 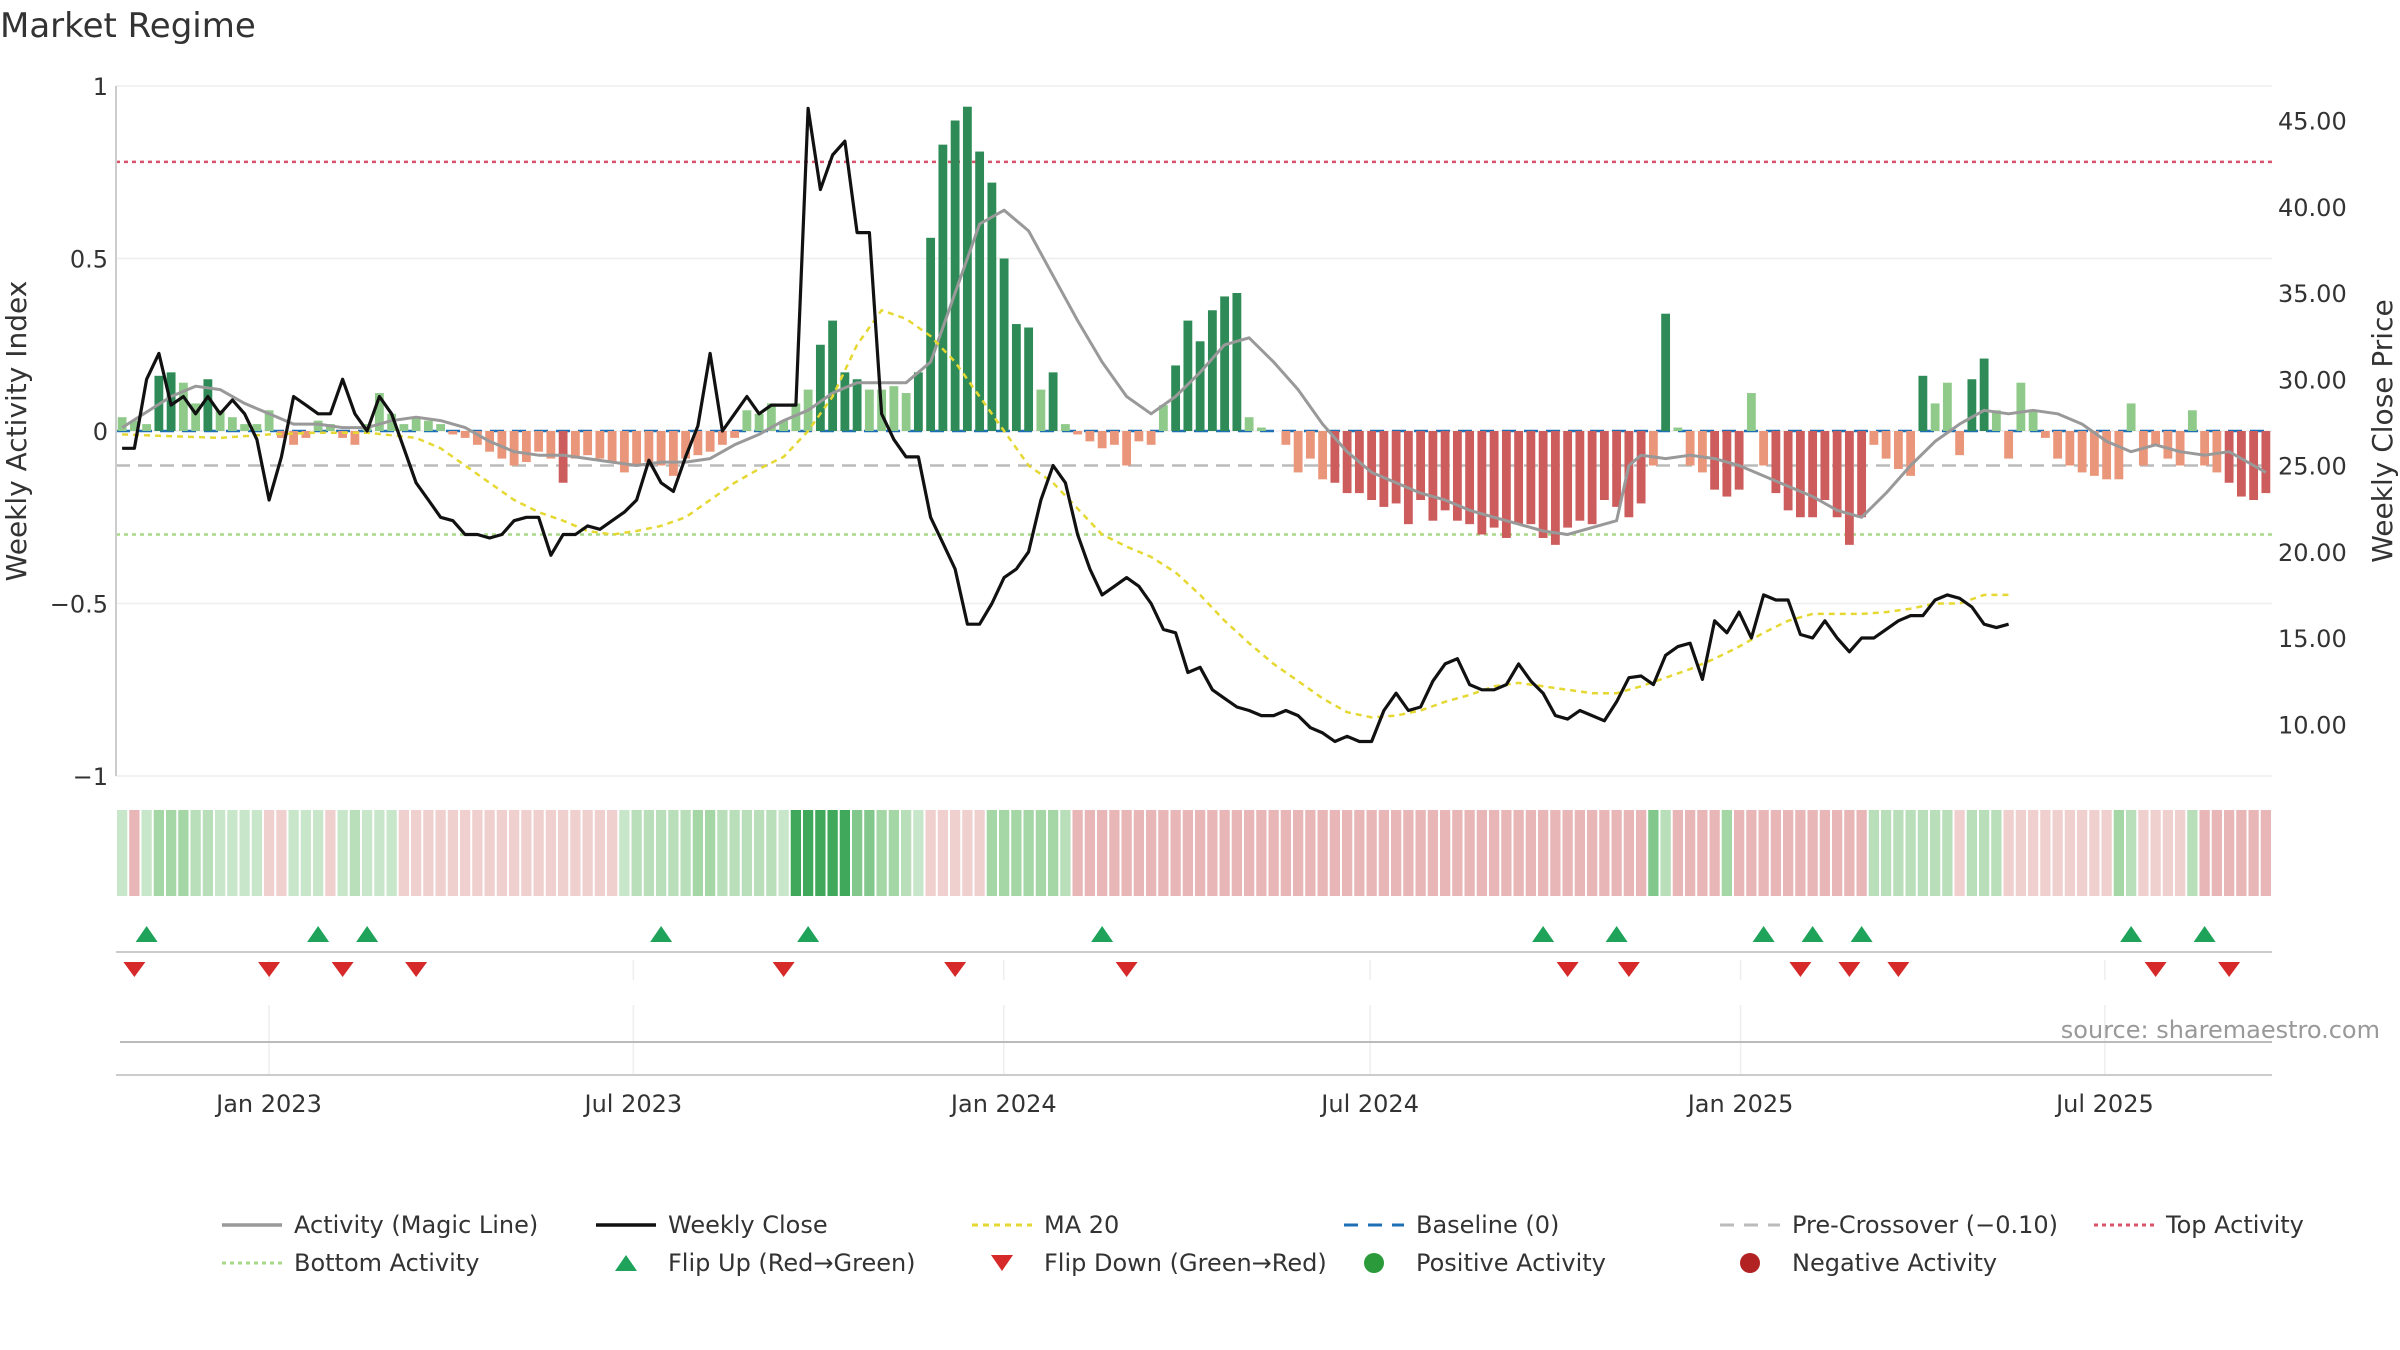 What do you see at coordinates (792, 1263) in the screenshot?
I see `legend-label: Flip Up (Red→Green)` at bounding box center [792, 1263].